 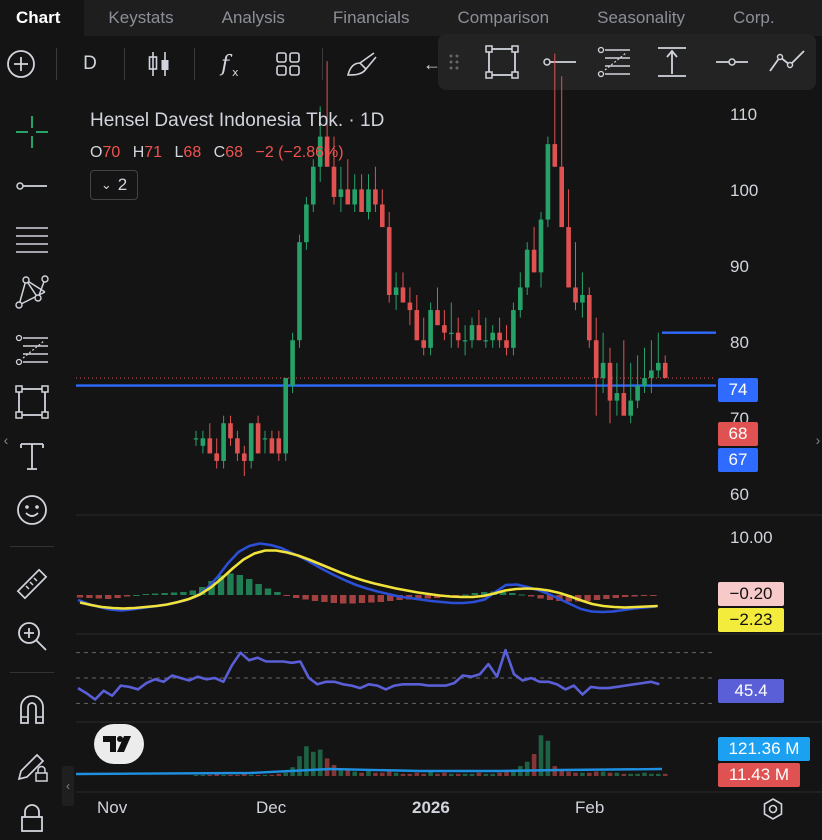 What do you see at coordinates (366, 578) in the screenshot?
I see `macd-line` at bounding box center [366, 578].